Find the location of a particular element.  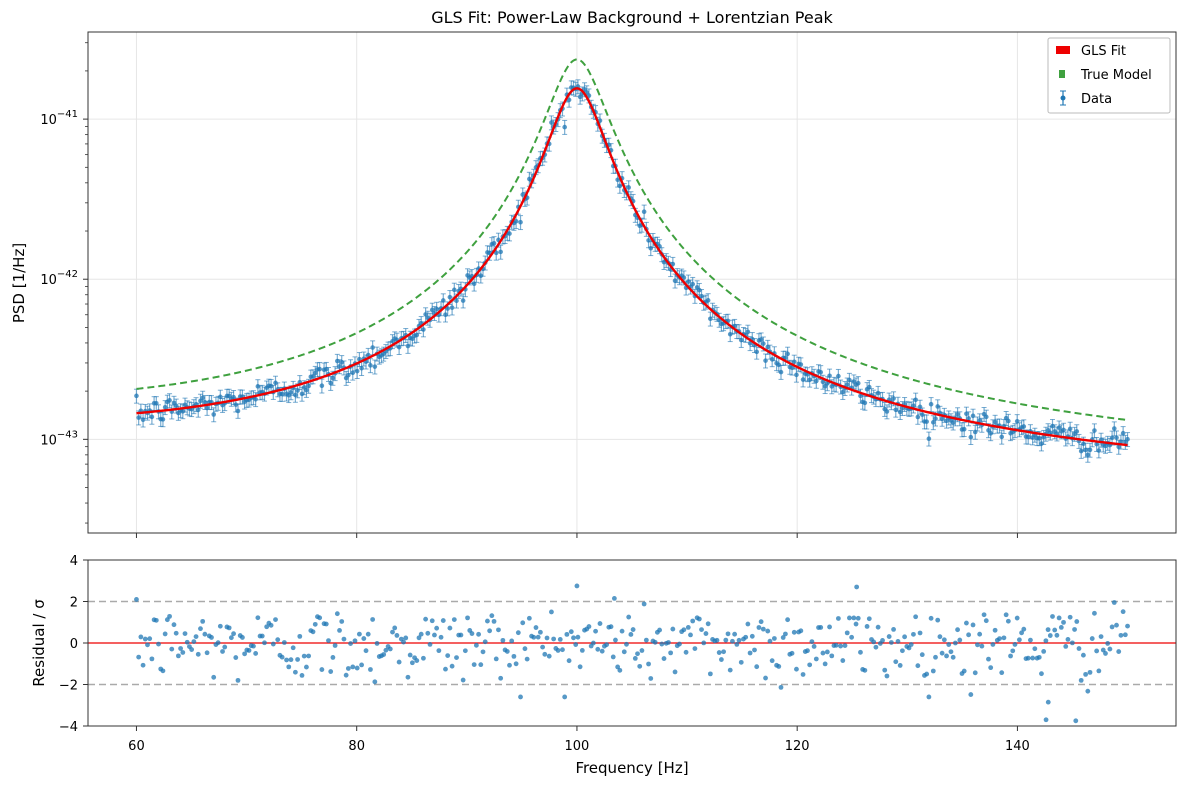

legend-box is located at coordinates (1109, 75).